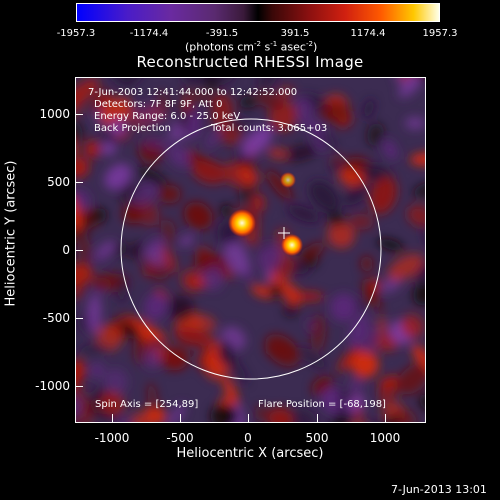  Describe the element at coordinates (439, 489) in the screenshot. I see `footer-date: 7-Jun-2013 13:01` at that location.